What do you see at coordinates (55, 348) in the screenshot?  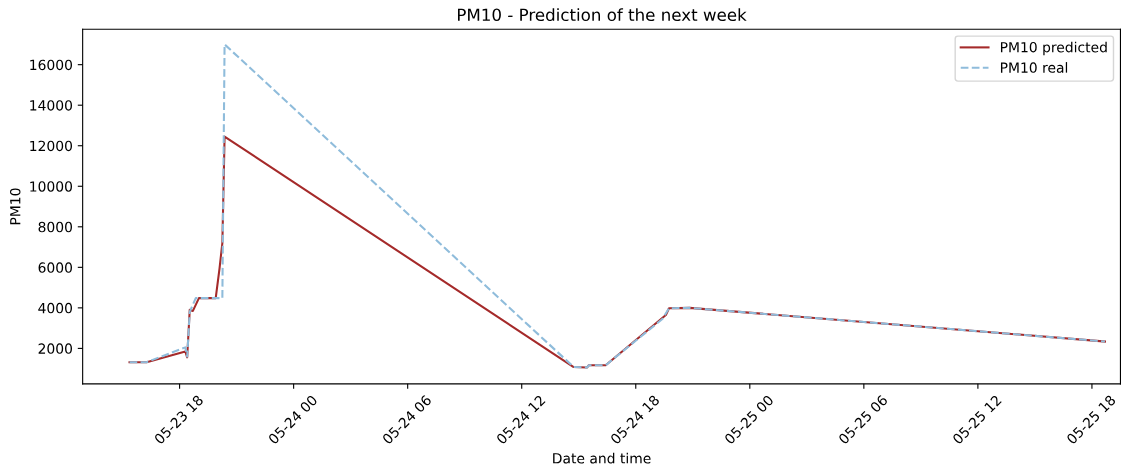 I see `y-tick-label: 2000` at bounding box center [55, 348].